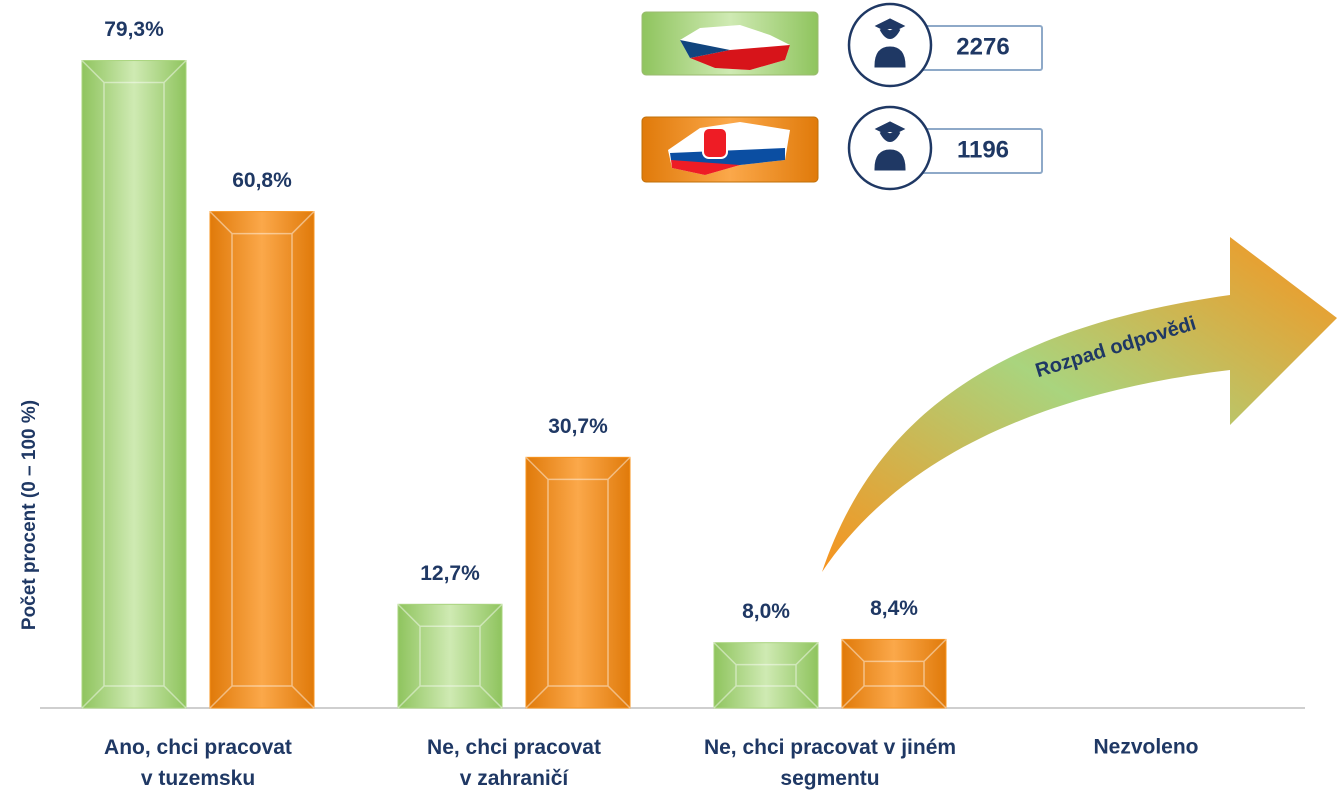 The width and height of the screenshot is (1337, 796). Describe the element at coordinates (730, 97) in the screenshot. I see `legend` at that location.